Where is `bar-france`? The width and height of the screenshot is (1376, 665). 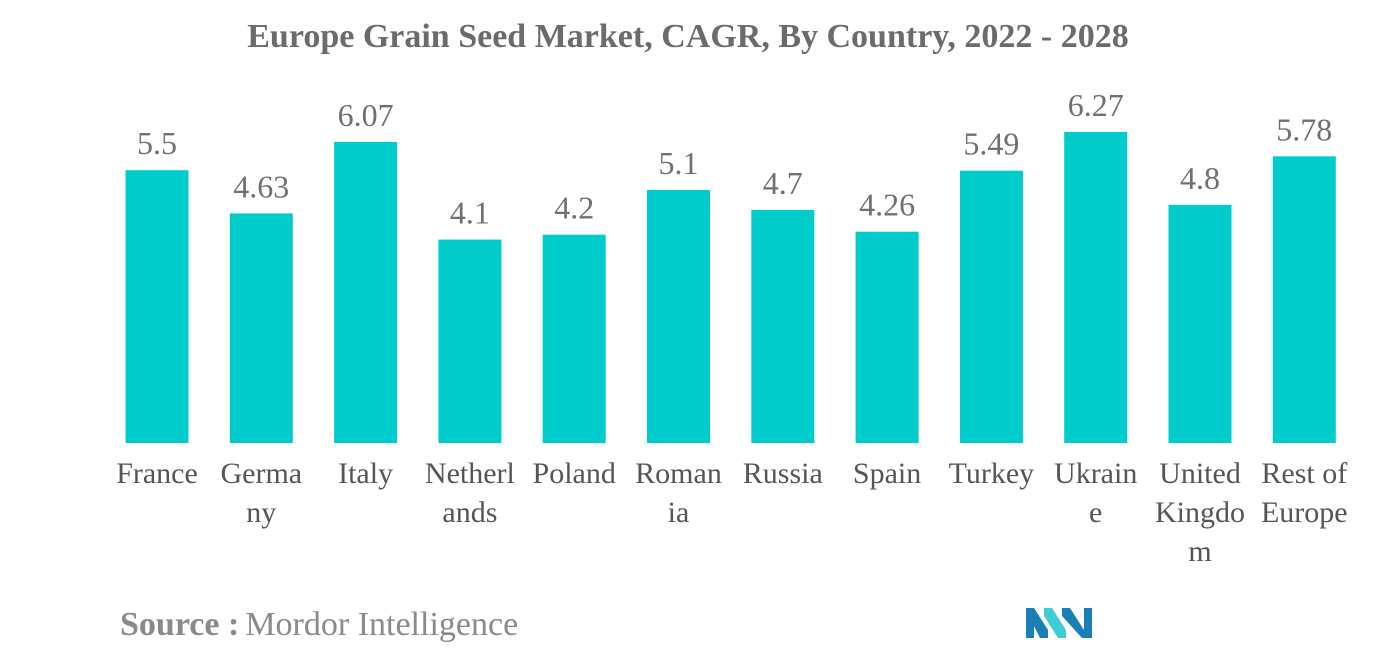
bar-france is located at coordinates (157, 306).